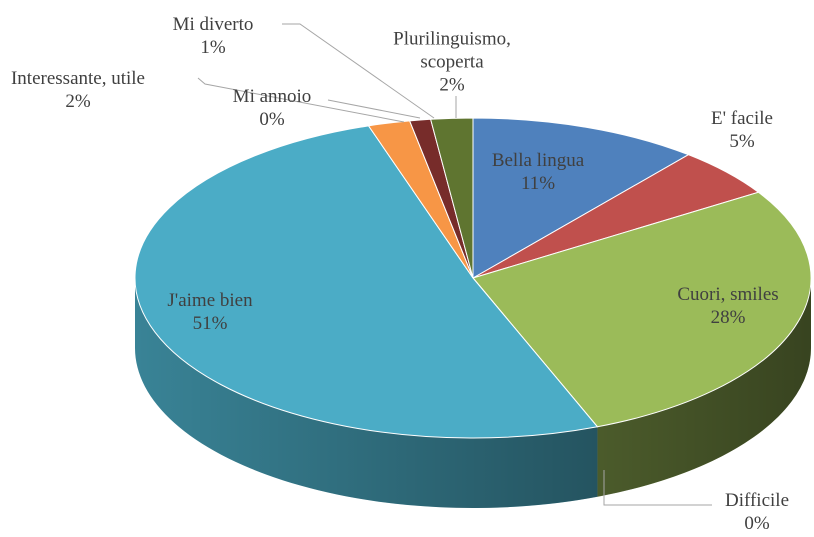  I want to click on category-label: J'aime bien, so click(210, 300).